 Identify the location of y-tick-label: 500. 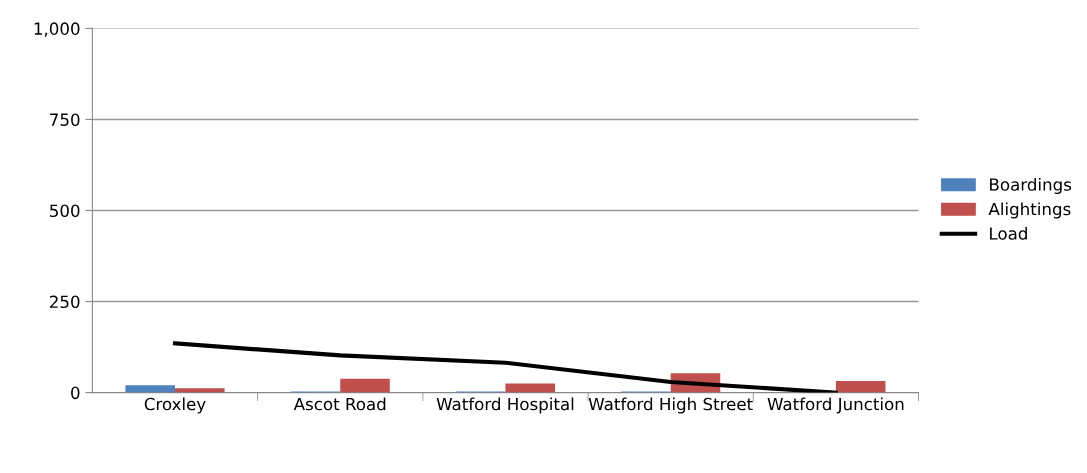
(65, 211).